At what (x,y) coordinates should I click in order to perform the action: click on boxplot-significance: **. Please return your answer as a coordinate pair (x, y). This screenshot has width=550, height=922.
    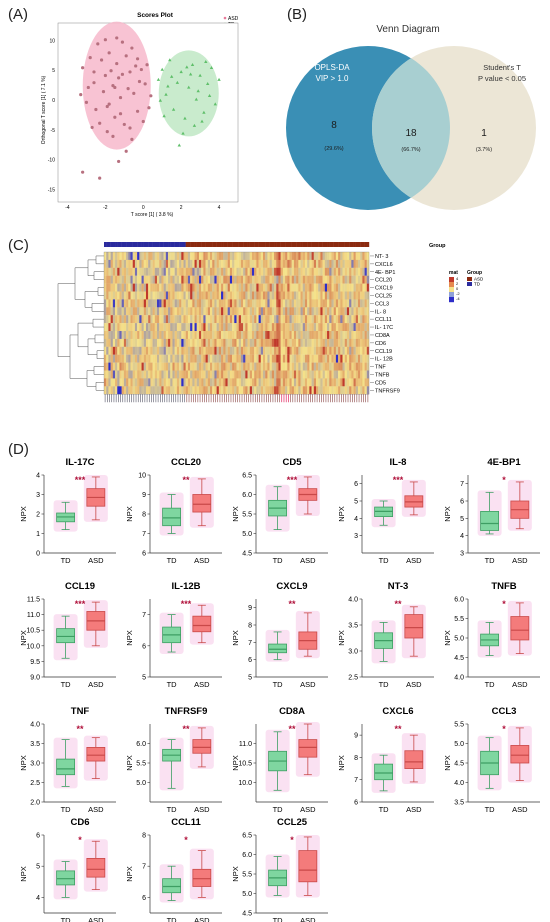
    Looking at the image, I should click on (80, 729).